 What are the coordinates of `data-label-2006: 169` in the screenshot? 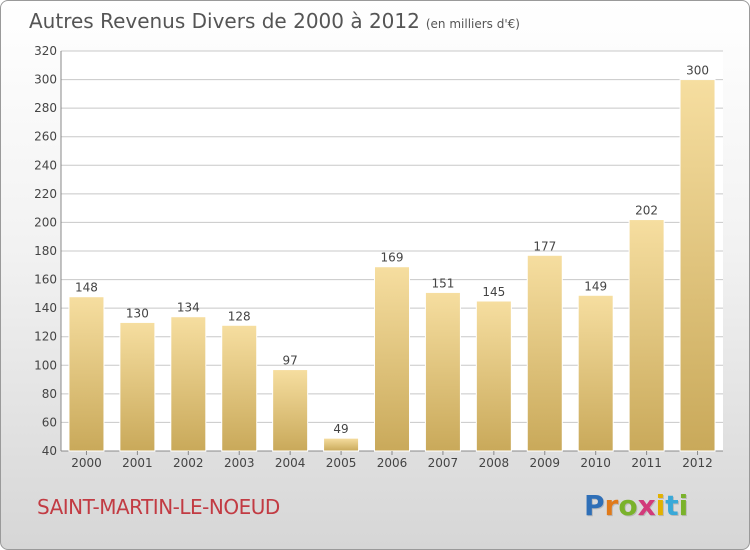 It's located at (392, 258).